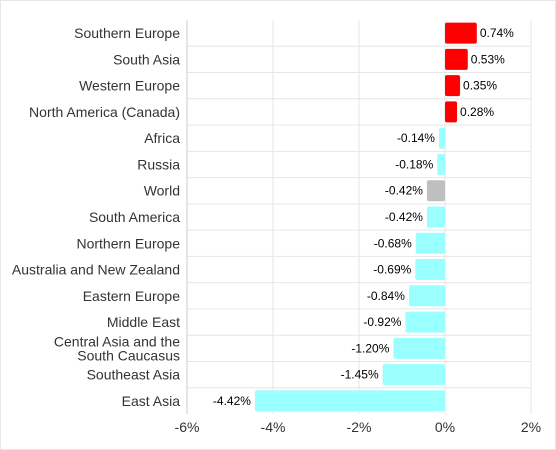 This screenshot has width=556, height=450. Describe the element at coordinates (232, 401) in the screenshot. I see `value-label: -4.42%` at that location.